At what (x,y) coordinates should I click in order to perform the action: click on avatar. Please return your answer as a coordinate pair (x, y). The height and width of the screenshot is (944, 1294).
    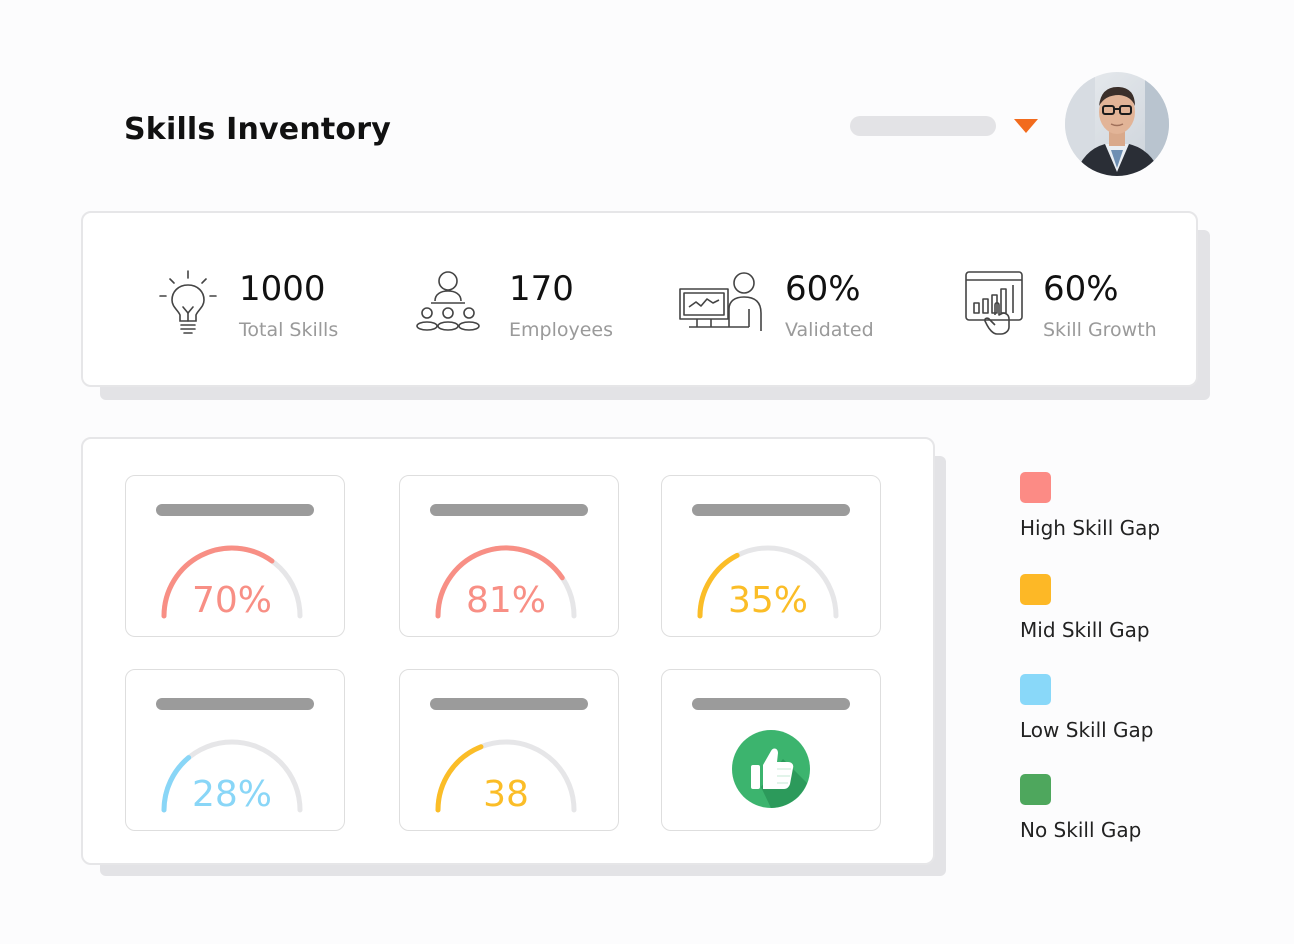
    Looking at the image, I should click on (1117, 124).